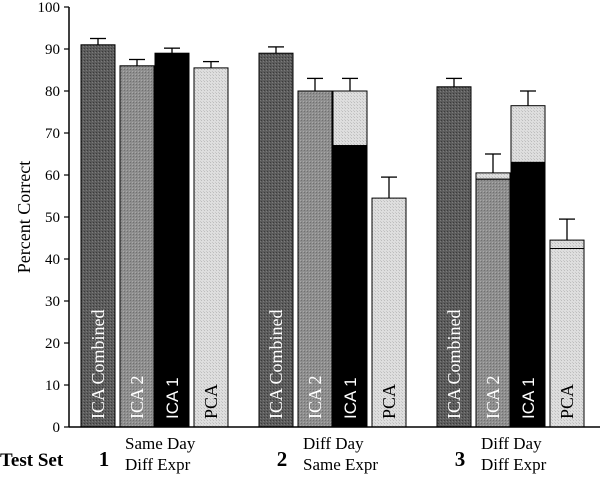 The image size is (600, 478). I want to click on y-tick-label: 40, so click(52, 260).